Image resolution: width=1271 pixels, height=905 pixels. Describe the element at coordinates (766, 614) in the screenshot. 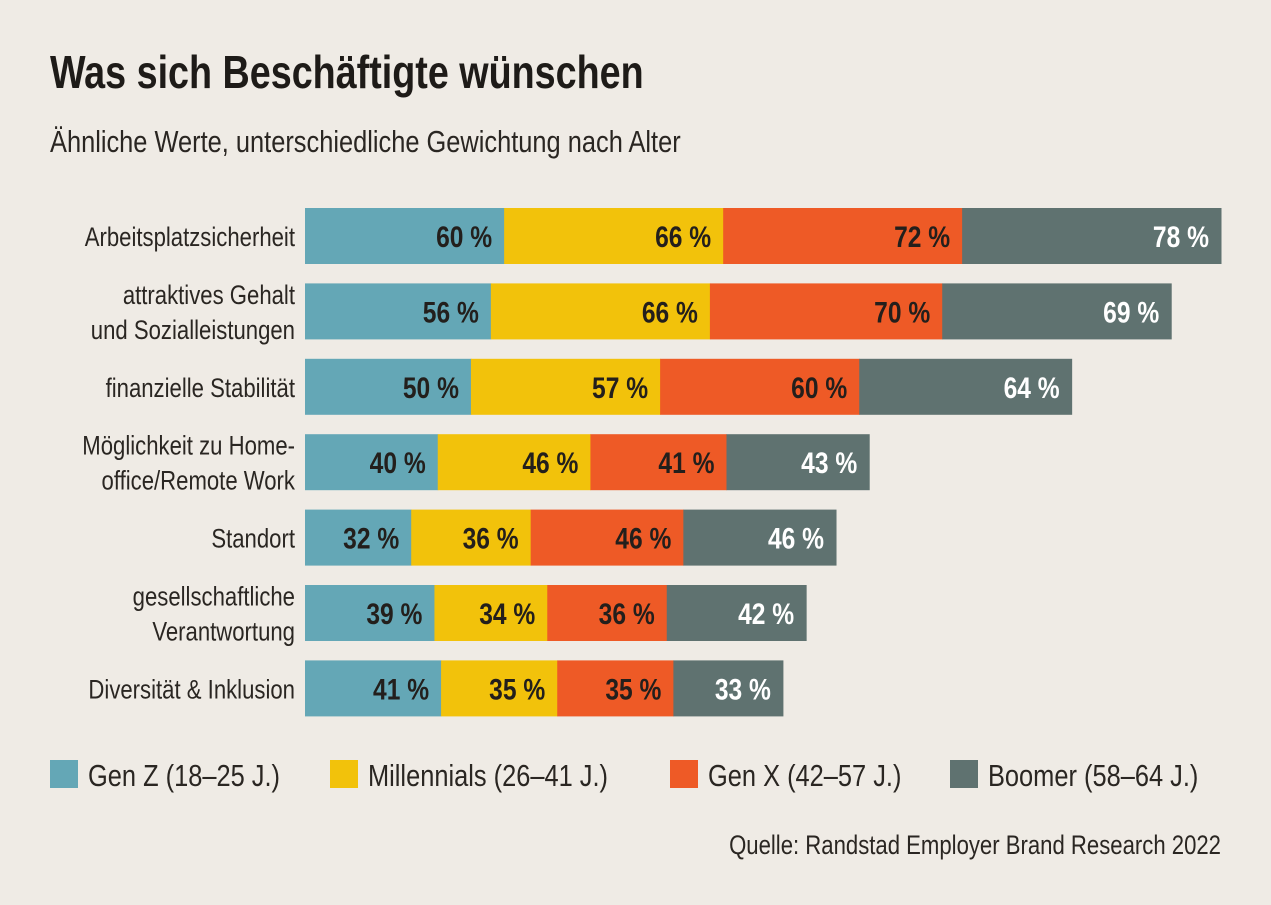

I see `data-label: 42 %` at that location.